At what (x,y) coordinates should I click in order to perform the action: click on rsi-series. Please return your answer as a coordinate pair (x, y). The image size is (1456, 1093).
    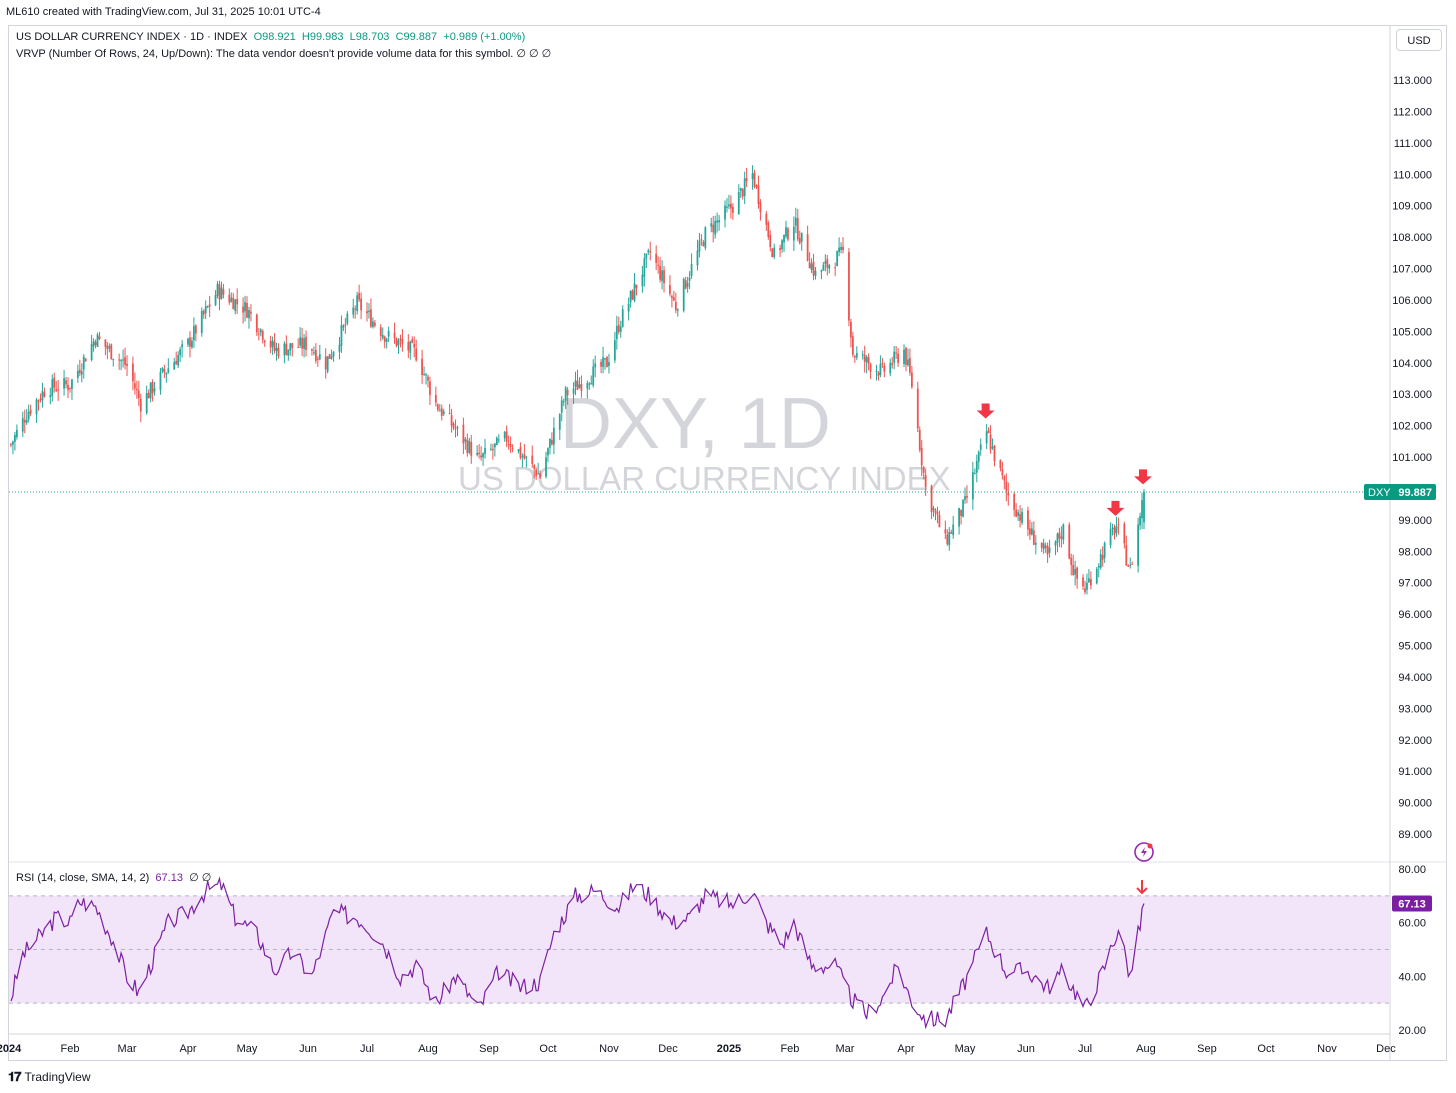
    Looking at the image, I should click on (577, 953).